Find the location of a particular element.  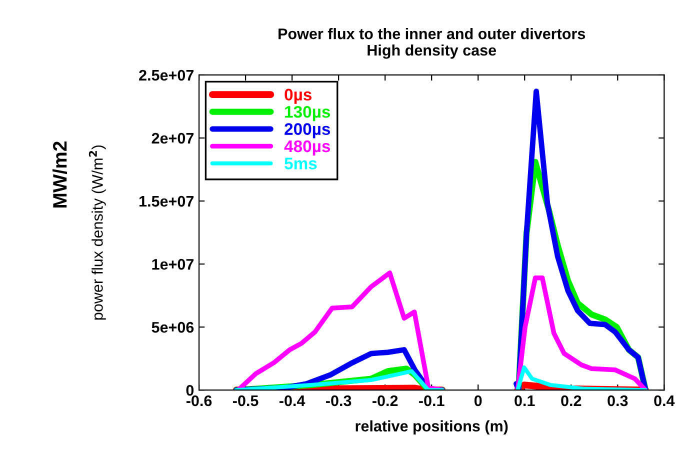

x-tick-label: 0.2 is located at coordinates (571, 400).